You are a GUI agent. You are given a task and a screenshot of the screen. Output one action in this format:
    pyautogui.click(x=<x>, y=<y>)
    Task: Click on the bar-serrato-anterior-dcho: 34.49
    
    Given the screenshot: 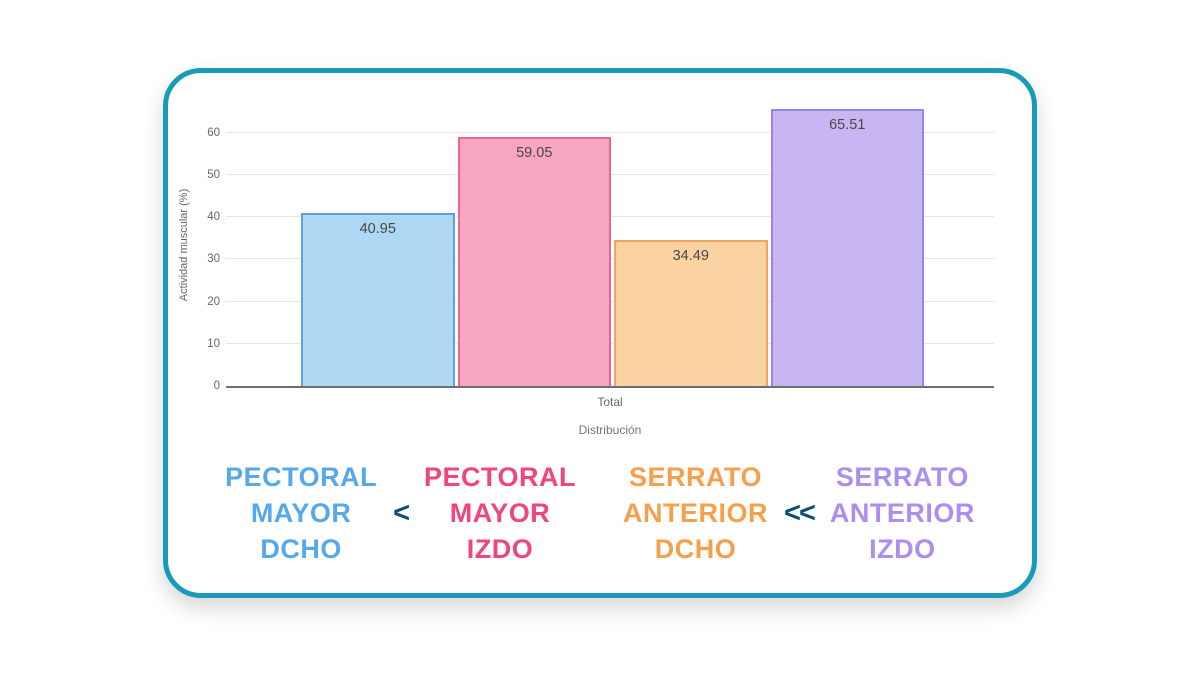 What is the action you would take?
    pyautogui.click(x=691, y=313)
    